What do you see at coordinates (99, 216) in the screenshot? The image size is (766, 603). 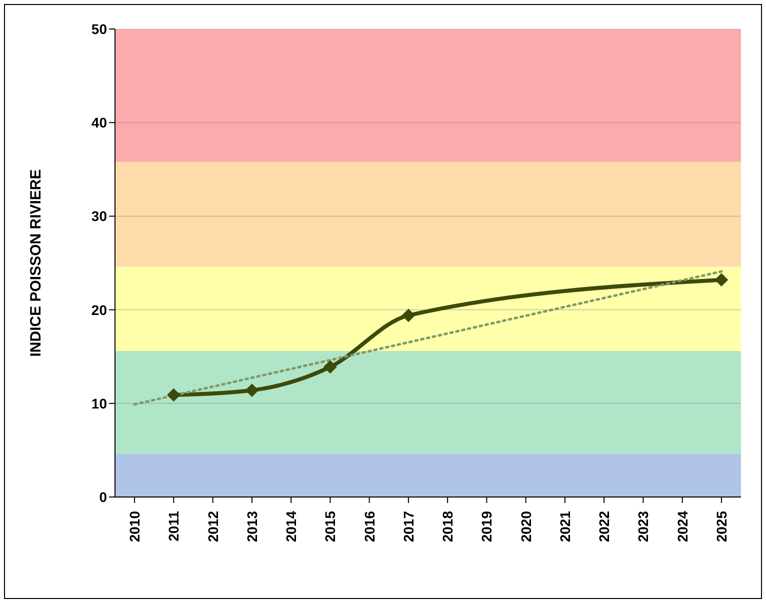 I see `y-tick-label: 30` at bounding box center [99, 216].